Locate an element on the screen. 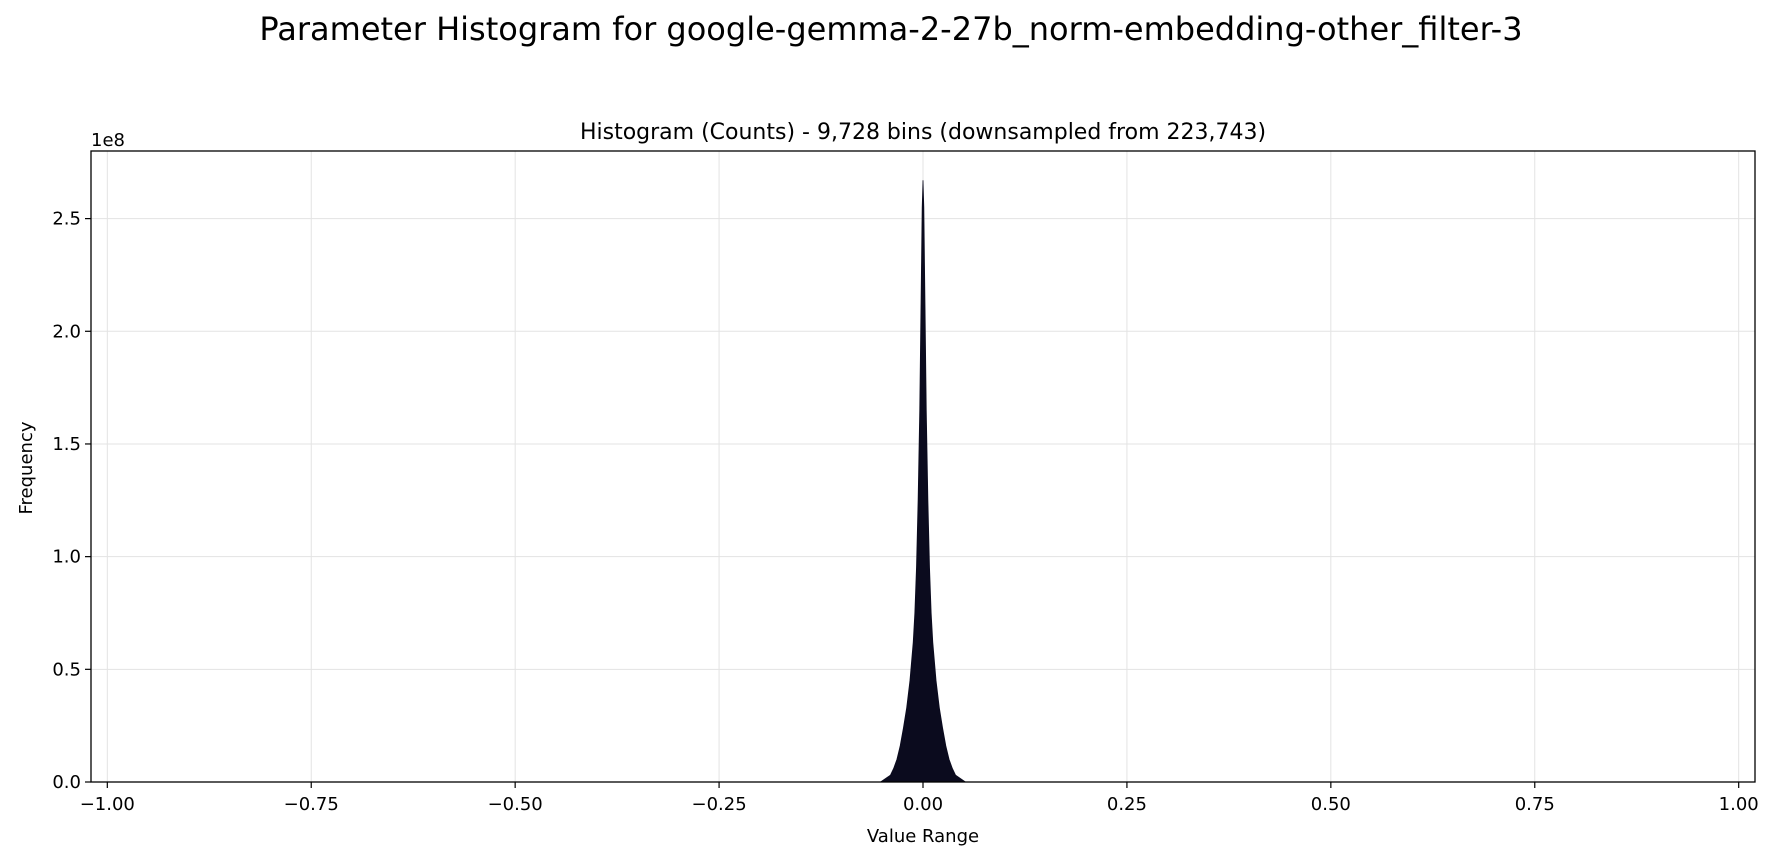 This screenshot has height=860, width=1782. y-axis-ticks: 0.0 0.5 1.0 1.5 2.0 2.5 is located at coordinates (71, 501).